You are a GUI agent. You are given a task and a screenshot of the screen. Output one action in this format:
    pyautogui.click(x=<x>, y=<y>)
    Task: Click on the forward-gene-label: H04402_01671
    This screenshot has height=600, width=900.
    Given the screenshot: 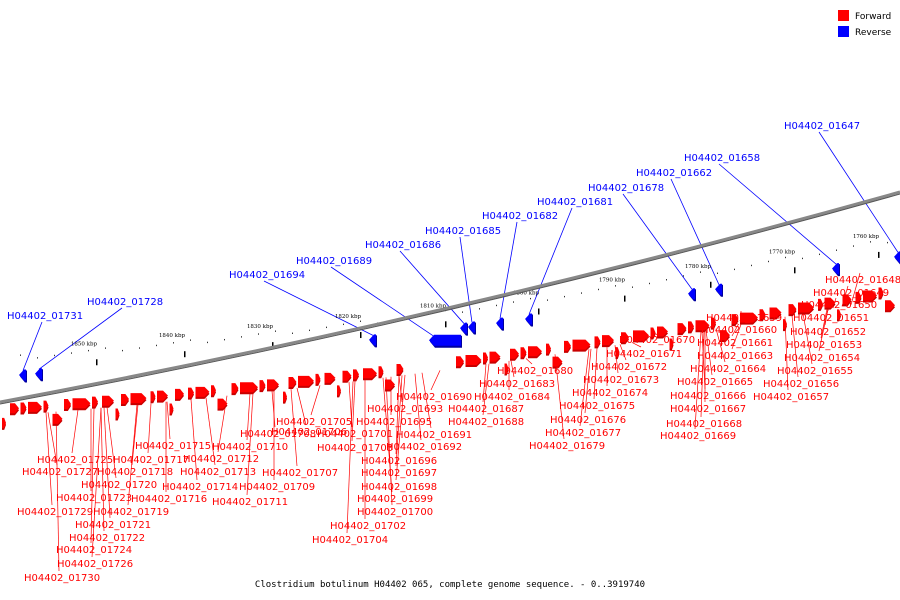 What is the action you would take?
    pyautogui.click(x=644, y=354)
    